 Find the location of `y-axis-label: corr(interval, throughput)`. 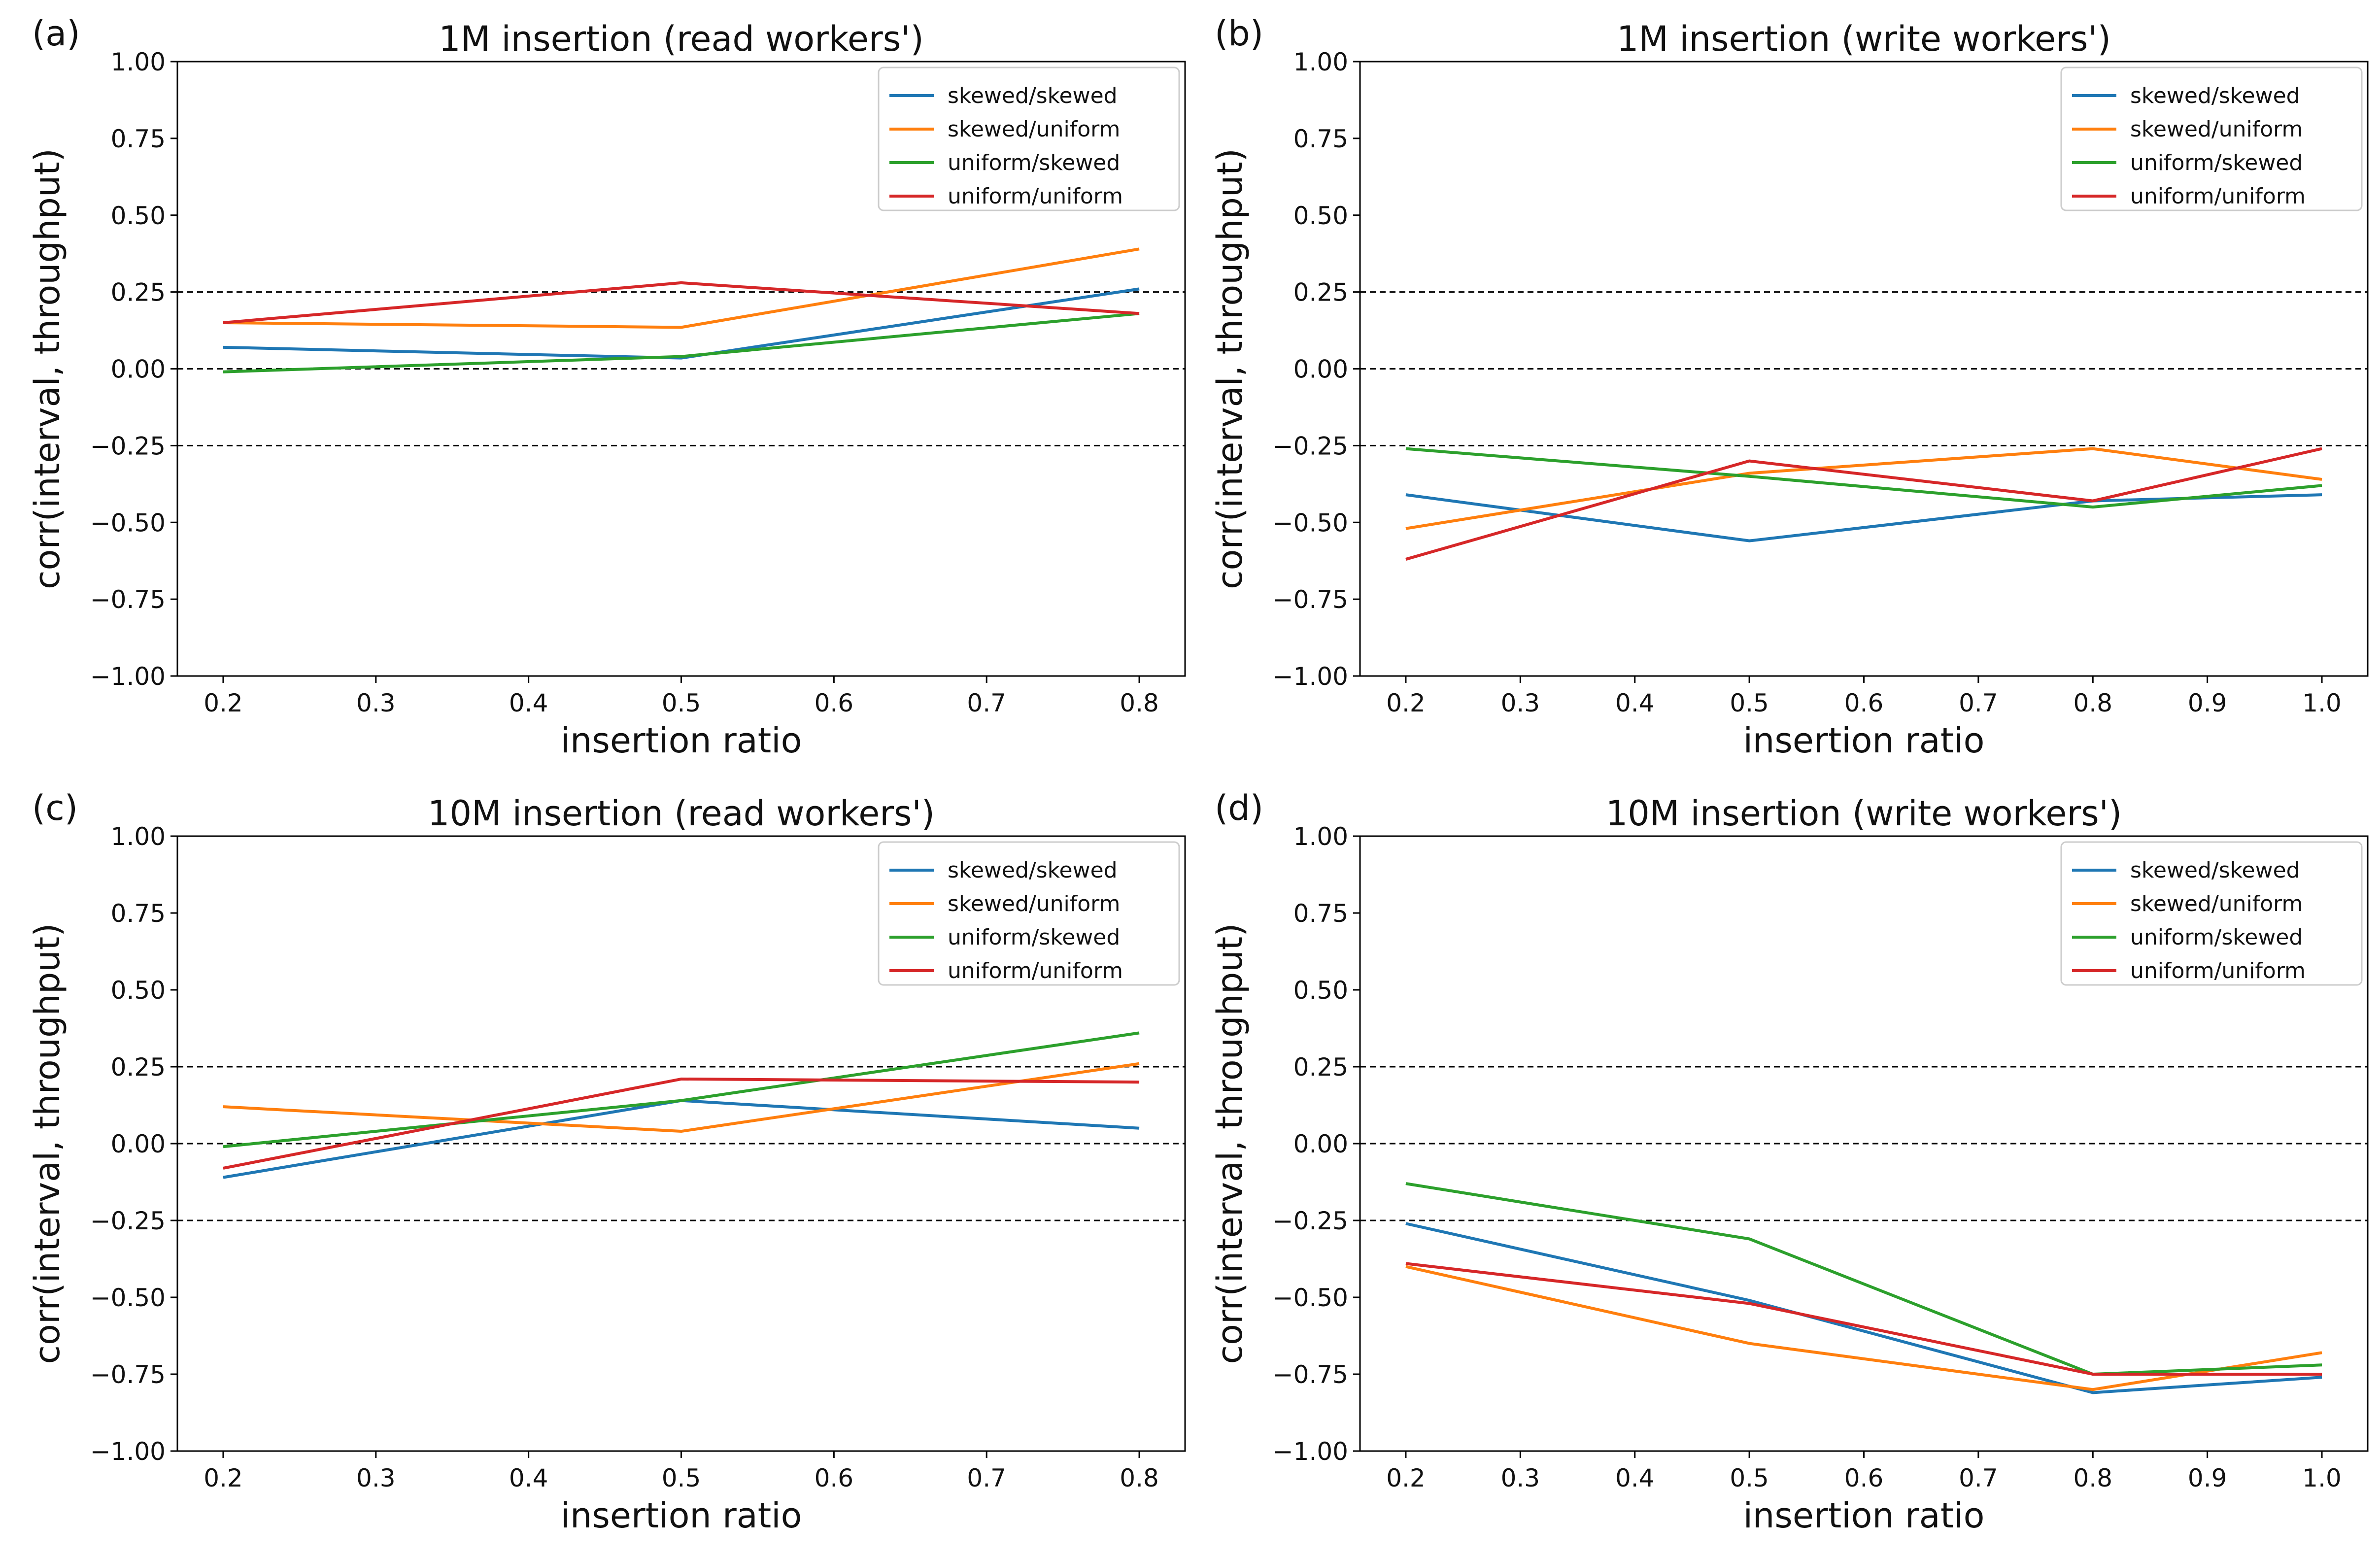

y-axis-label: corr(interval, throughput) is located at coordinates (47, 368).